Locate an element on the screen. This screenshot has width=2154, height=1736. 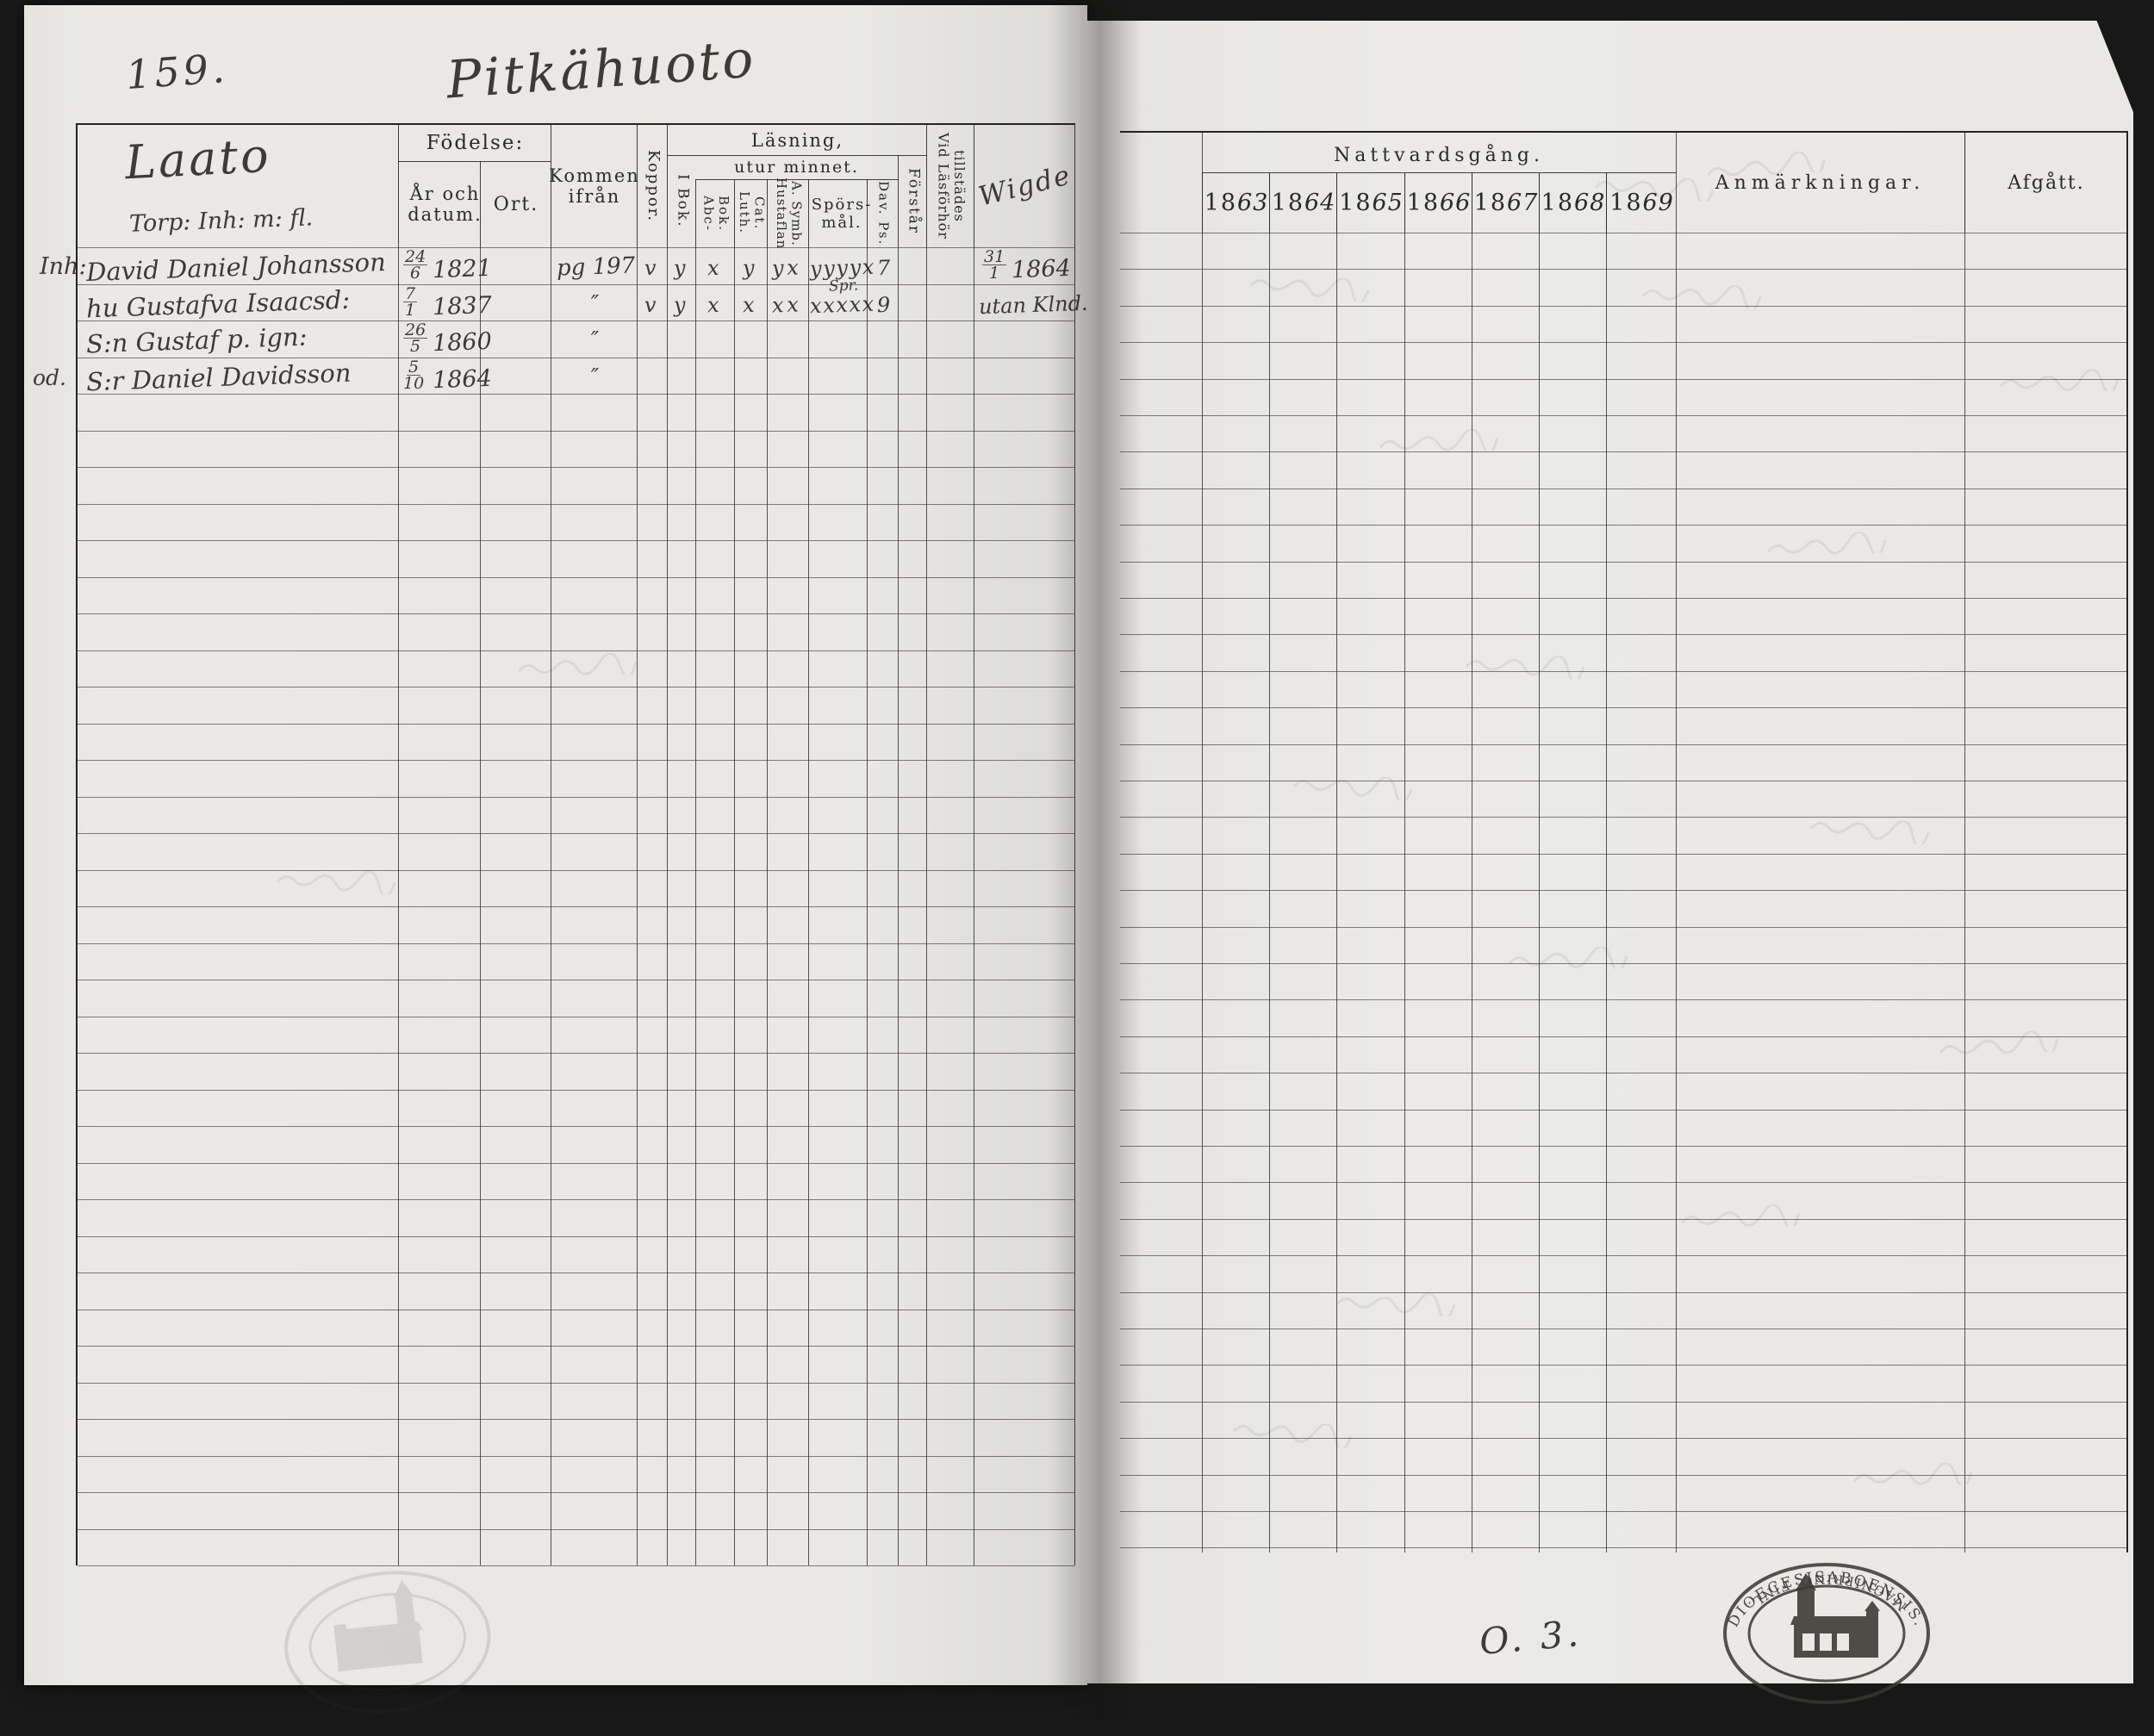
year-header: 18 67 is located at coordinates (1506, 203).